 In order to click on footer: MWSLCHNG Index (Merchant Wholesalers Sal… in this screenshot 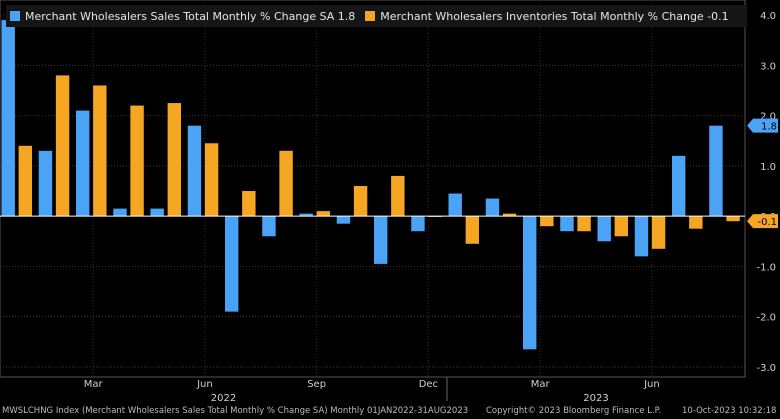, I will do `click(390, 411)`.